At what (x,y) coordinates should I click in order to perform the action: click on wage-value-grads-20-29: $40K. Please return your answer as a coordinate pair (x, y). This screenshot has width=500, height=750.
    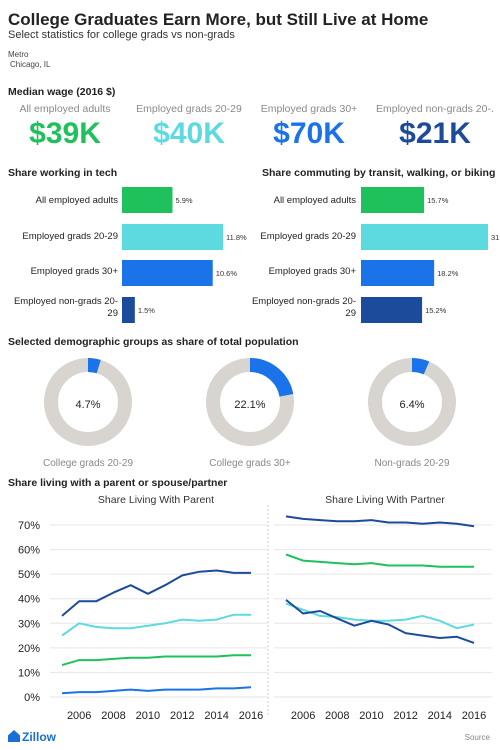
    Looking at the image, I should click on (189, 133).